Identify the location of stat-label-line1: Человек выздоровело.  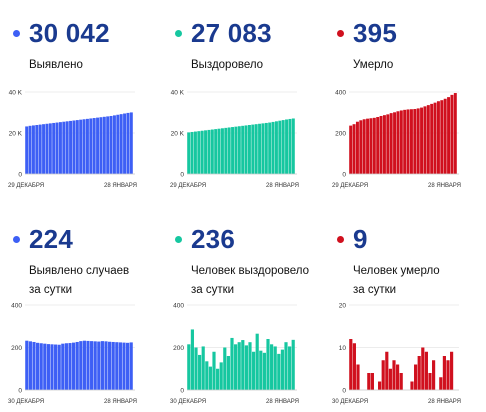
(250, 271).